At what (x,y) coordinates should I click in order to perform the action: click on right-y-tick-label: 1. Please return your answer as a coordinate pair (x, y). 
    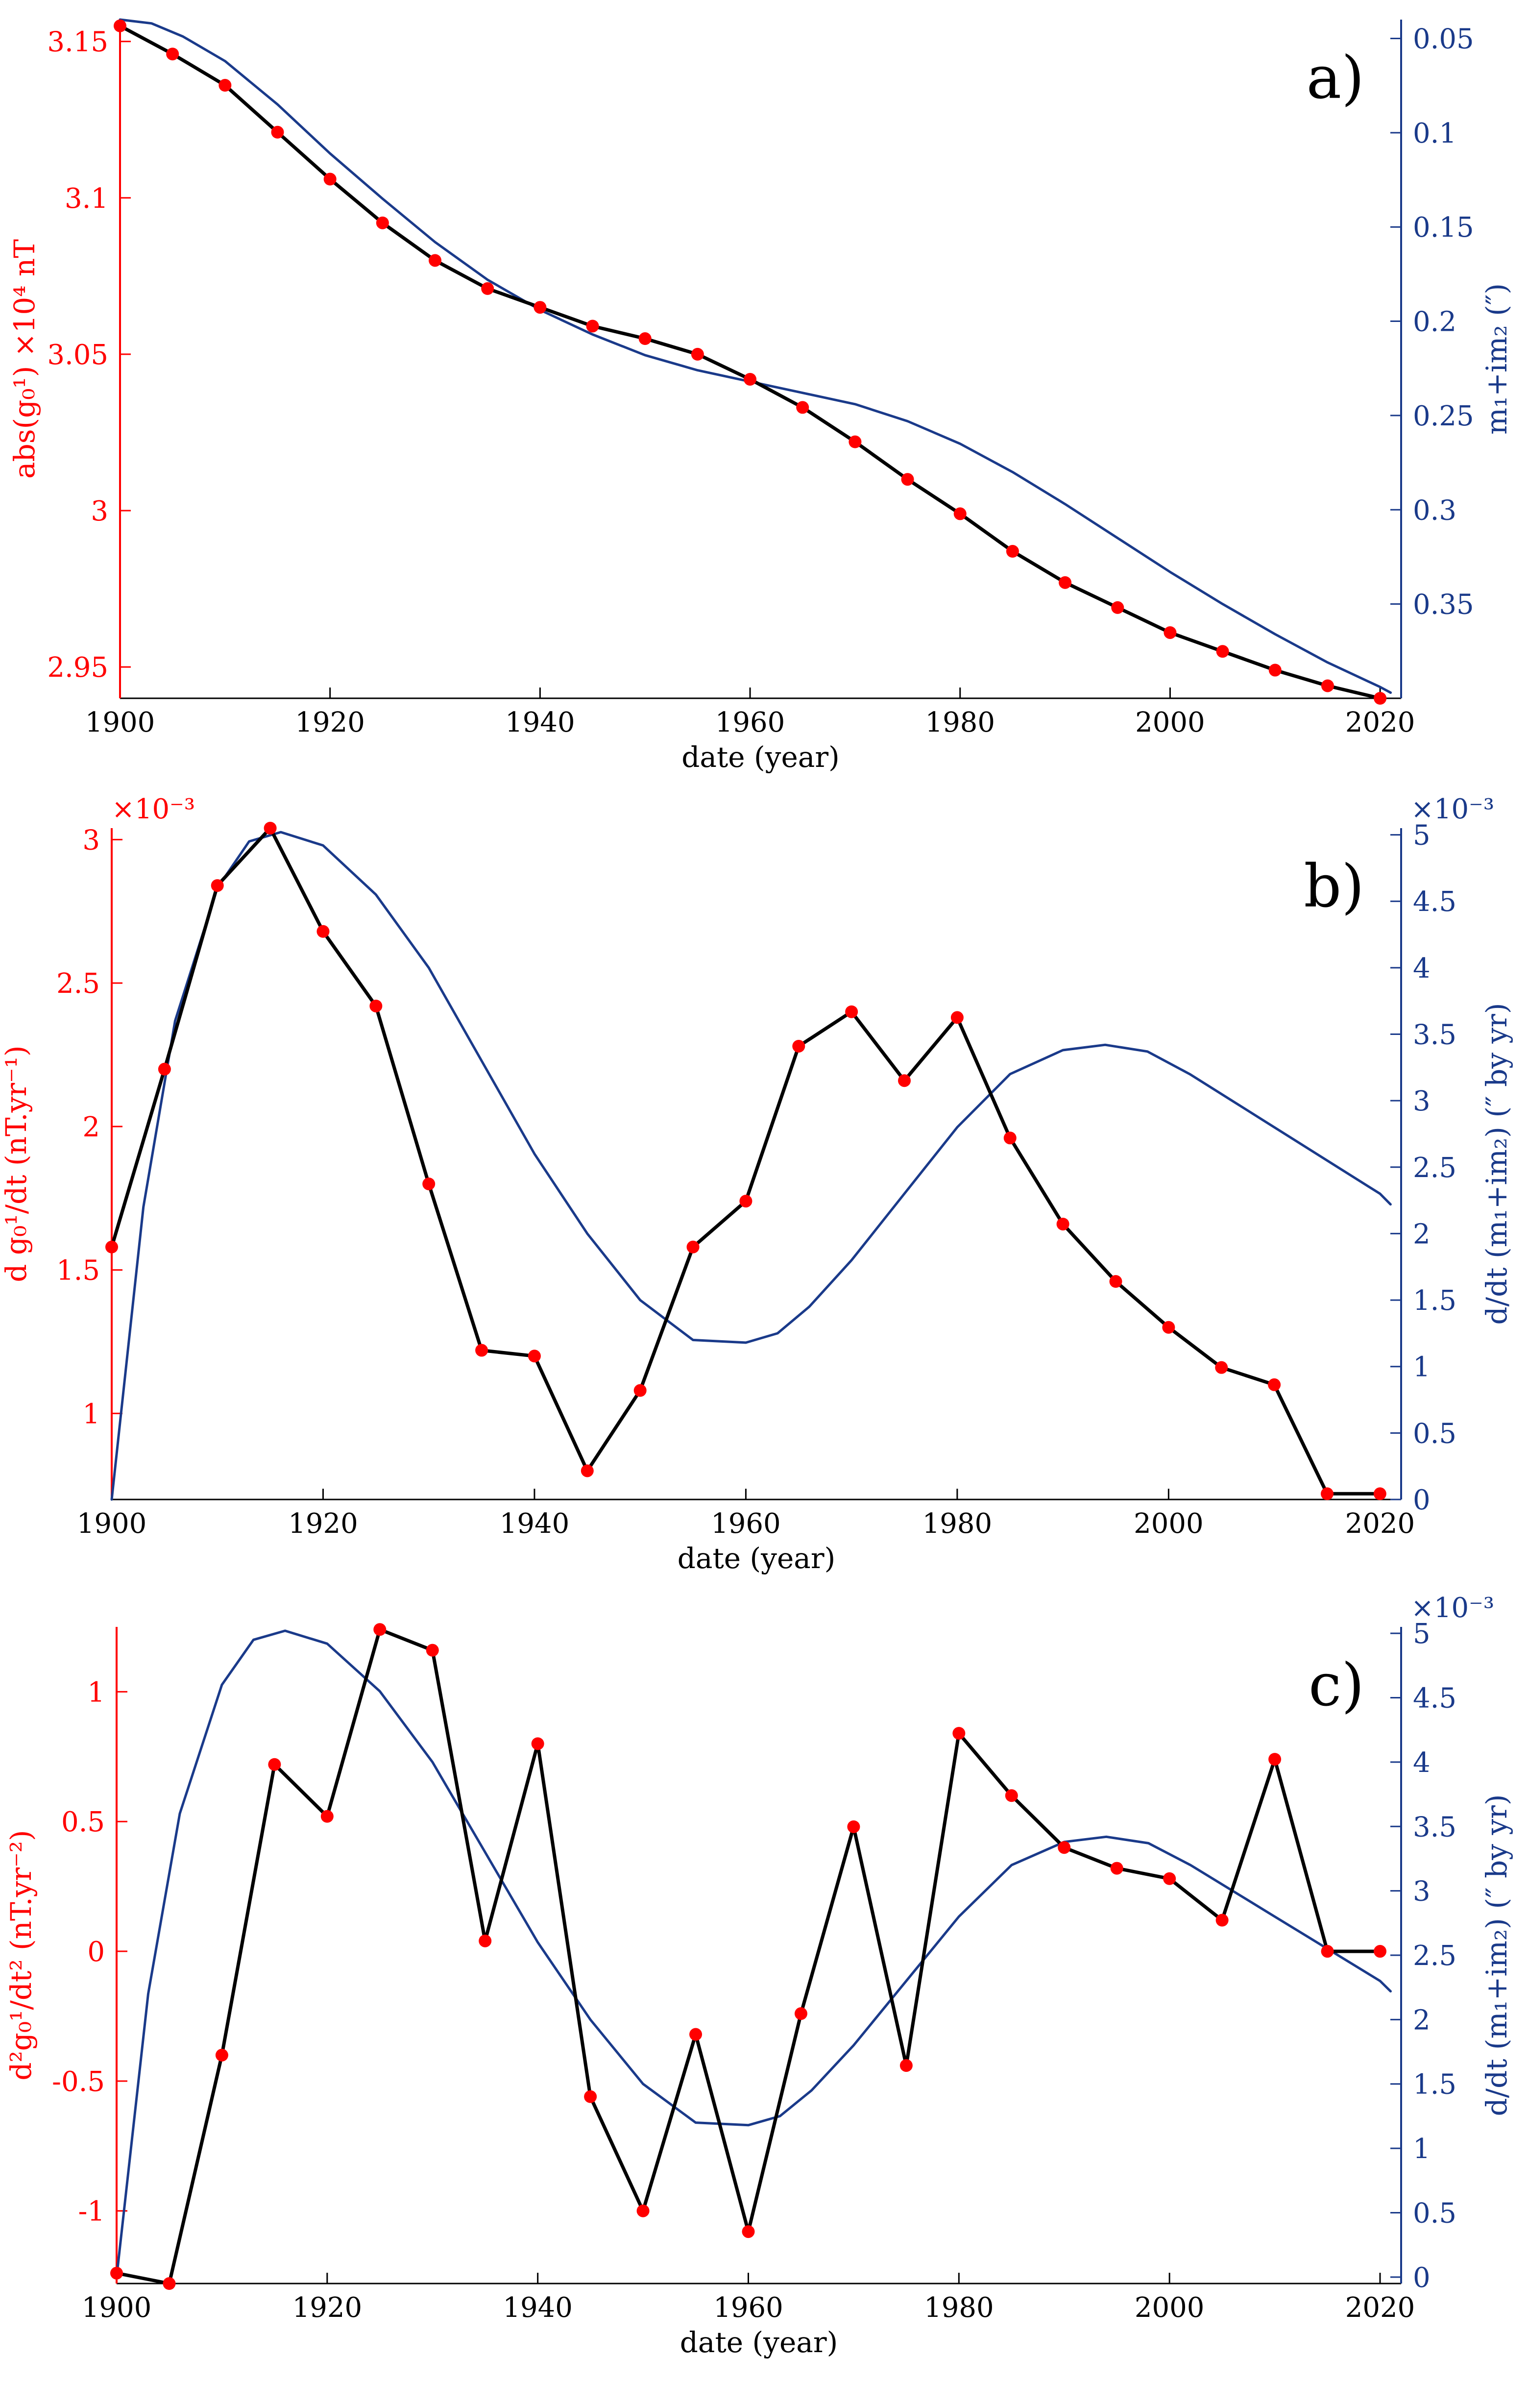
    Looking at the image, I should click on (1422, 2149).